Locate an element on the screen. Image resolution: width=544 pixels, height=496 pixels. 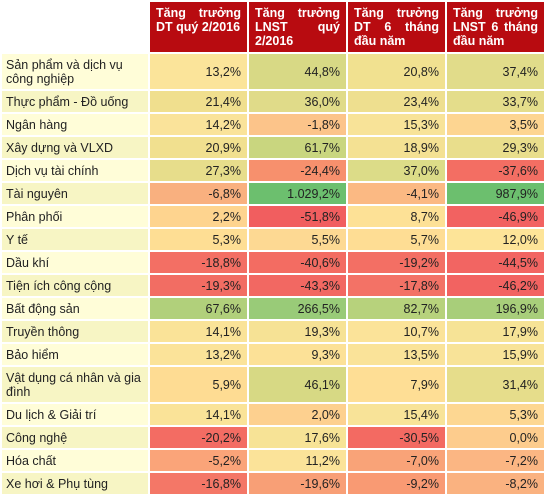
q2-profit-growth-cell: 44,8% is located at coordinates (297, 71).